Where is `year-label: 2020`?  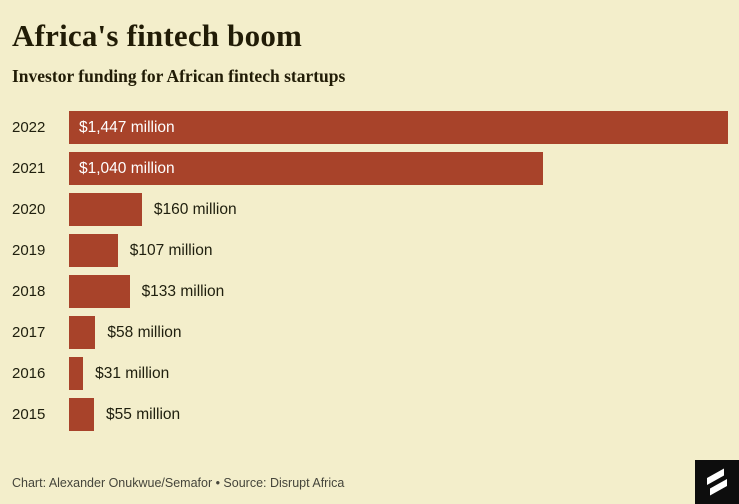 year-label: 2020 is located at coordinates (29, 209).